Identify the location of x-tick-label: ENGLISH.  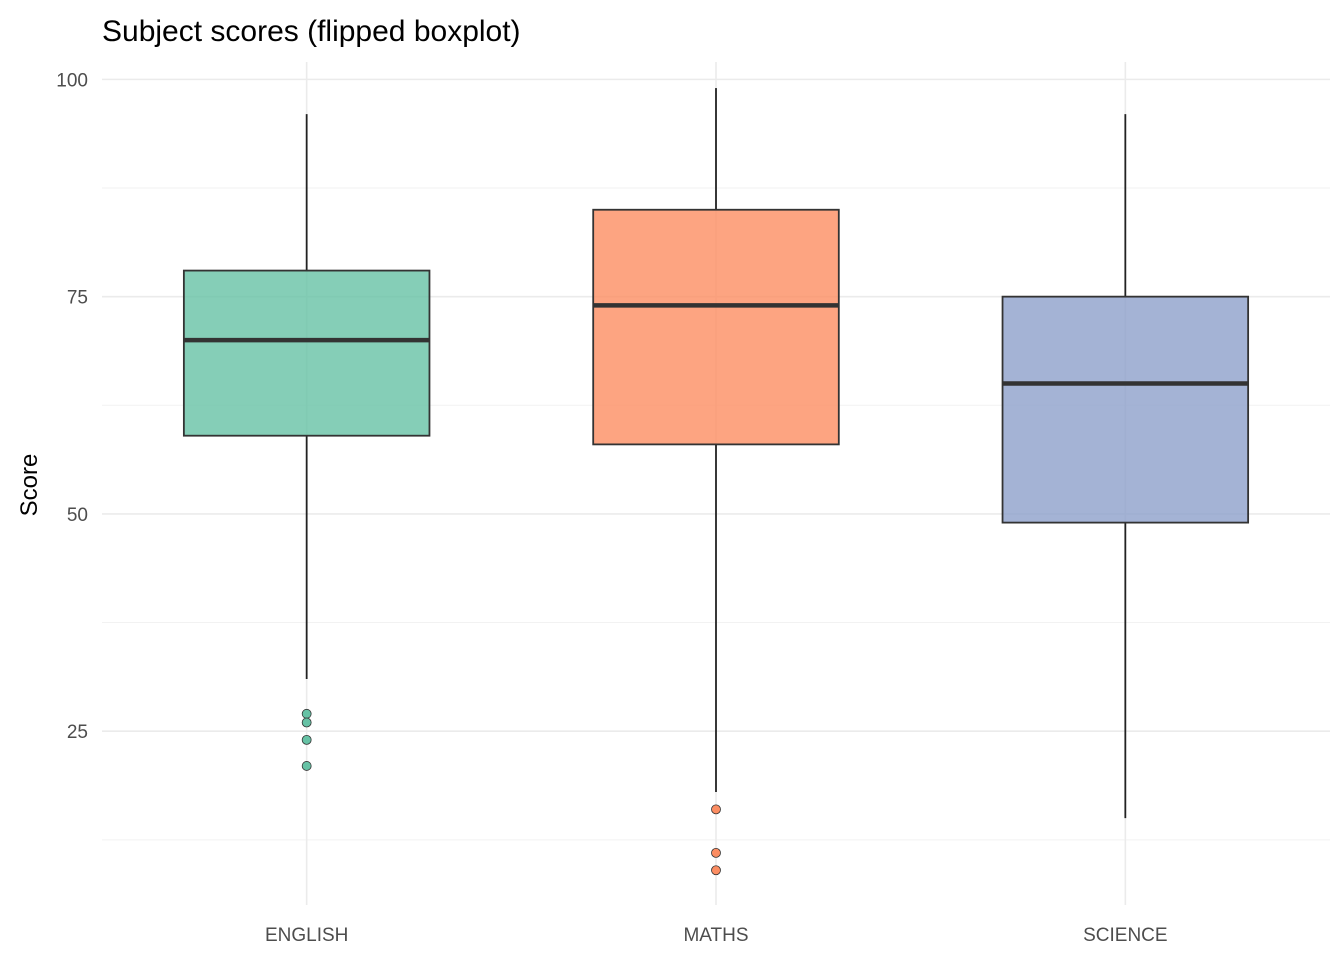
(306, 935).